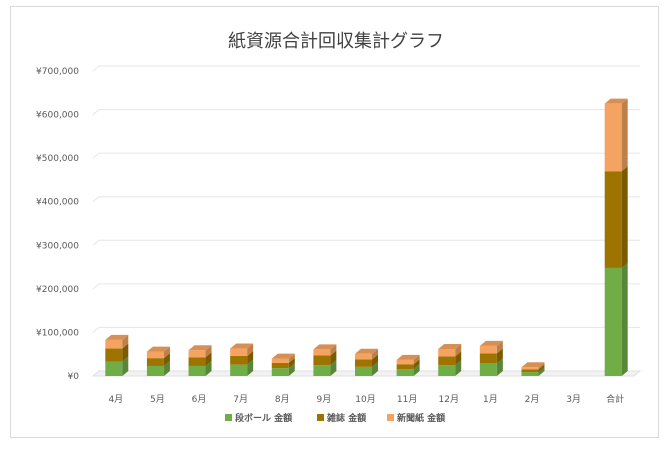 The image size is (672, 452). Describe the element at coordinates (320, 417) in the screenshot. I see `legend-swatch` at that location.